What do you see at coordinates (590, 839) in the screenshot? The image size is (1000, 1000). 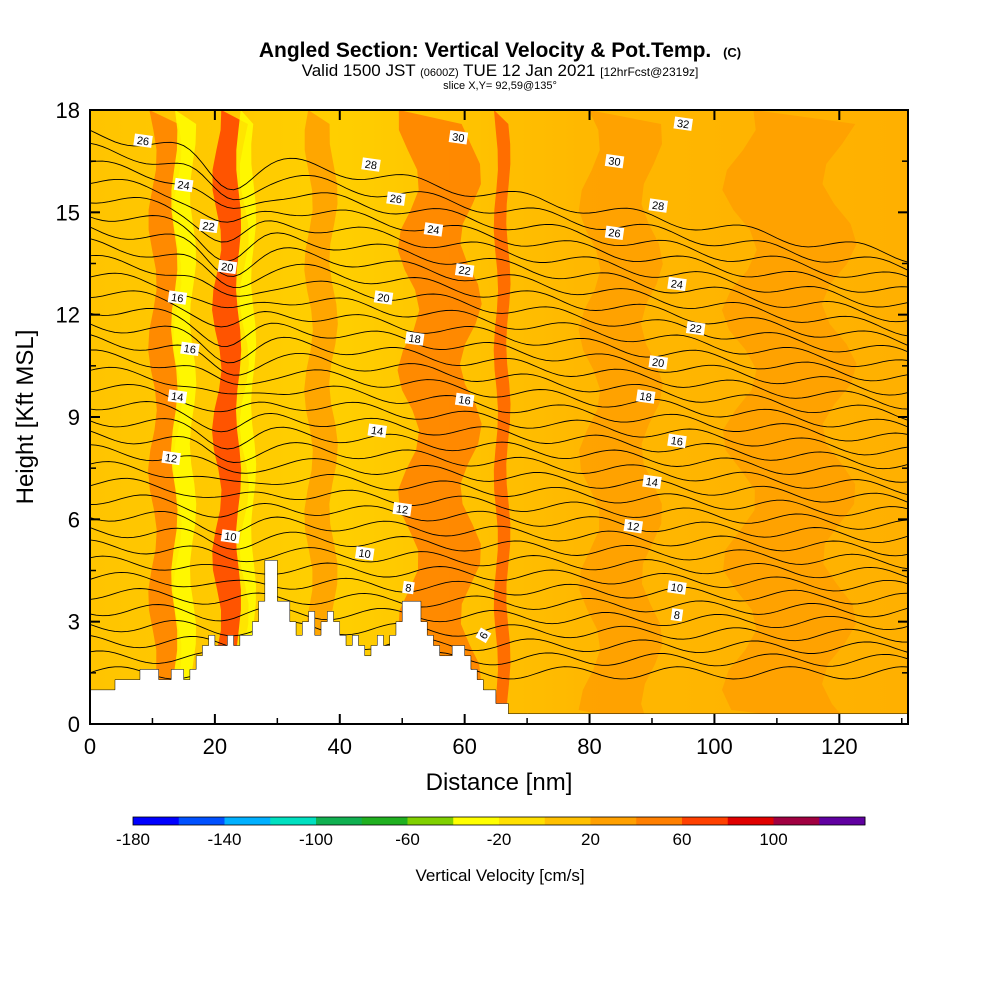 I see `colorbar-tick-label: 20` at bounding box center [590, 839].